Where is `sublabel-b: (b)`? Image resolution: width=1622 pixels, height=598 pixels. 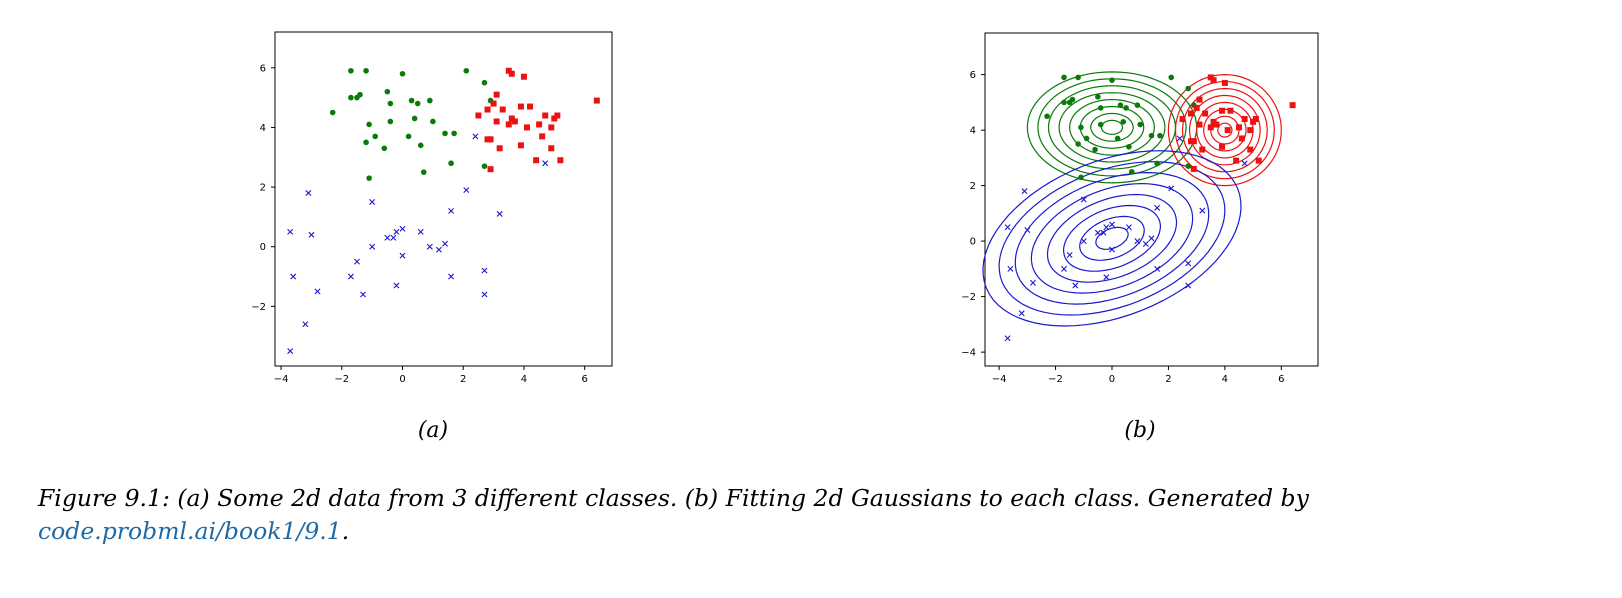
sublabel-b: (b) is located at coordinates (1140, 430).